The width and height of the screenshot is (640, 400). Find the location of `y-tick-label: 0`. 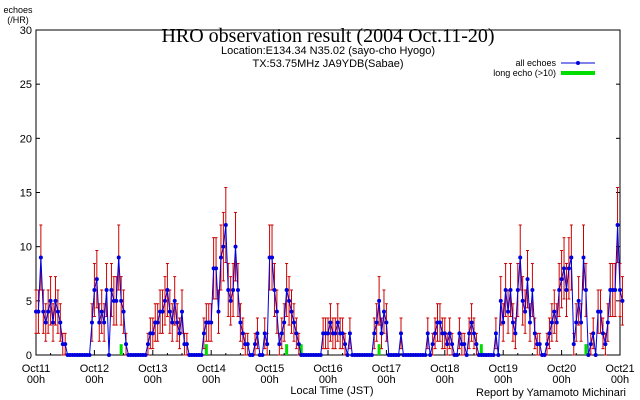

y-tick-label: 0 is located at coordinates (29, 356).